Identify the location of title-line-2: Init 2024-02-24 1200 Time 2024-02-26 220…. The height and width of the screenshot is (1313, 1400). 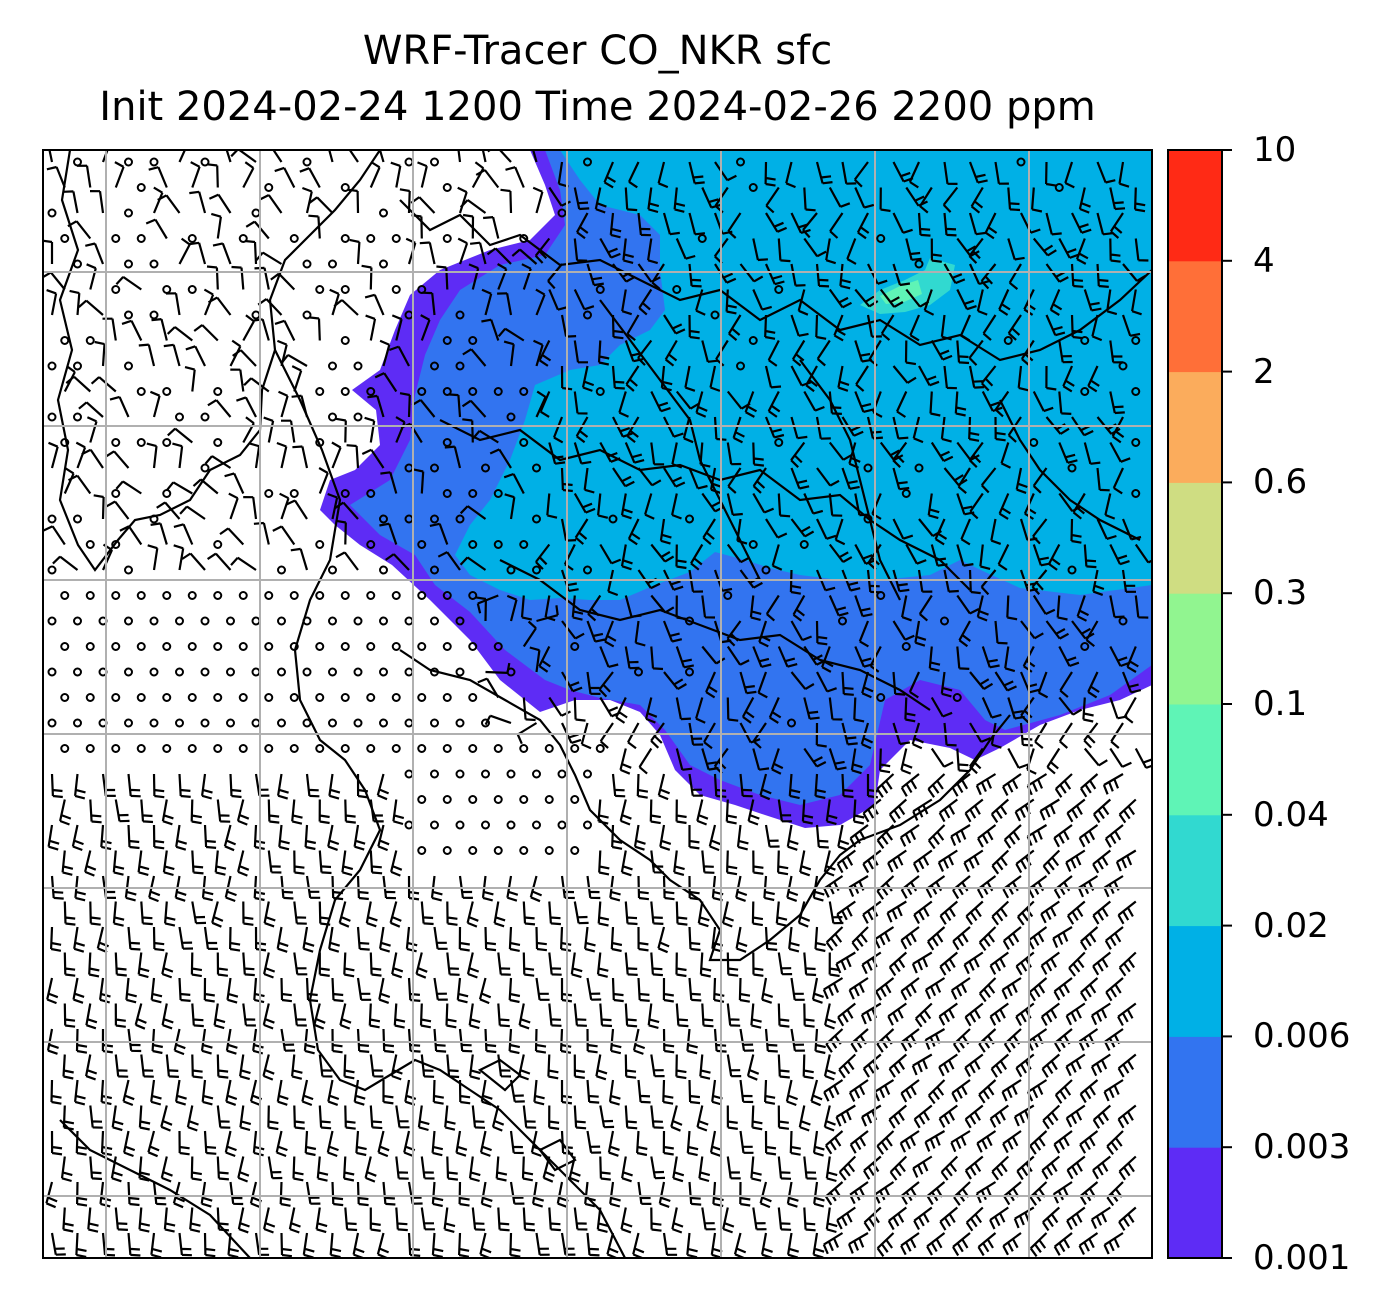
(597, 107).